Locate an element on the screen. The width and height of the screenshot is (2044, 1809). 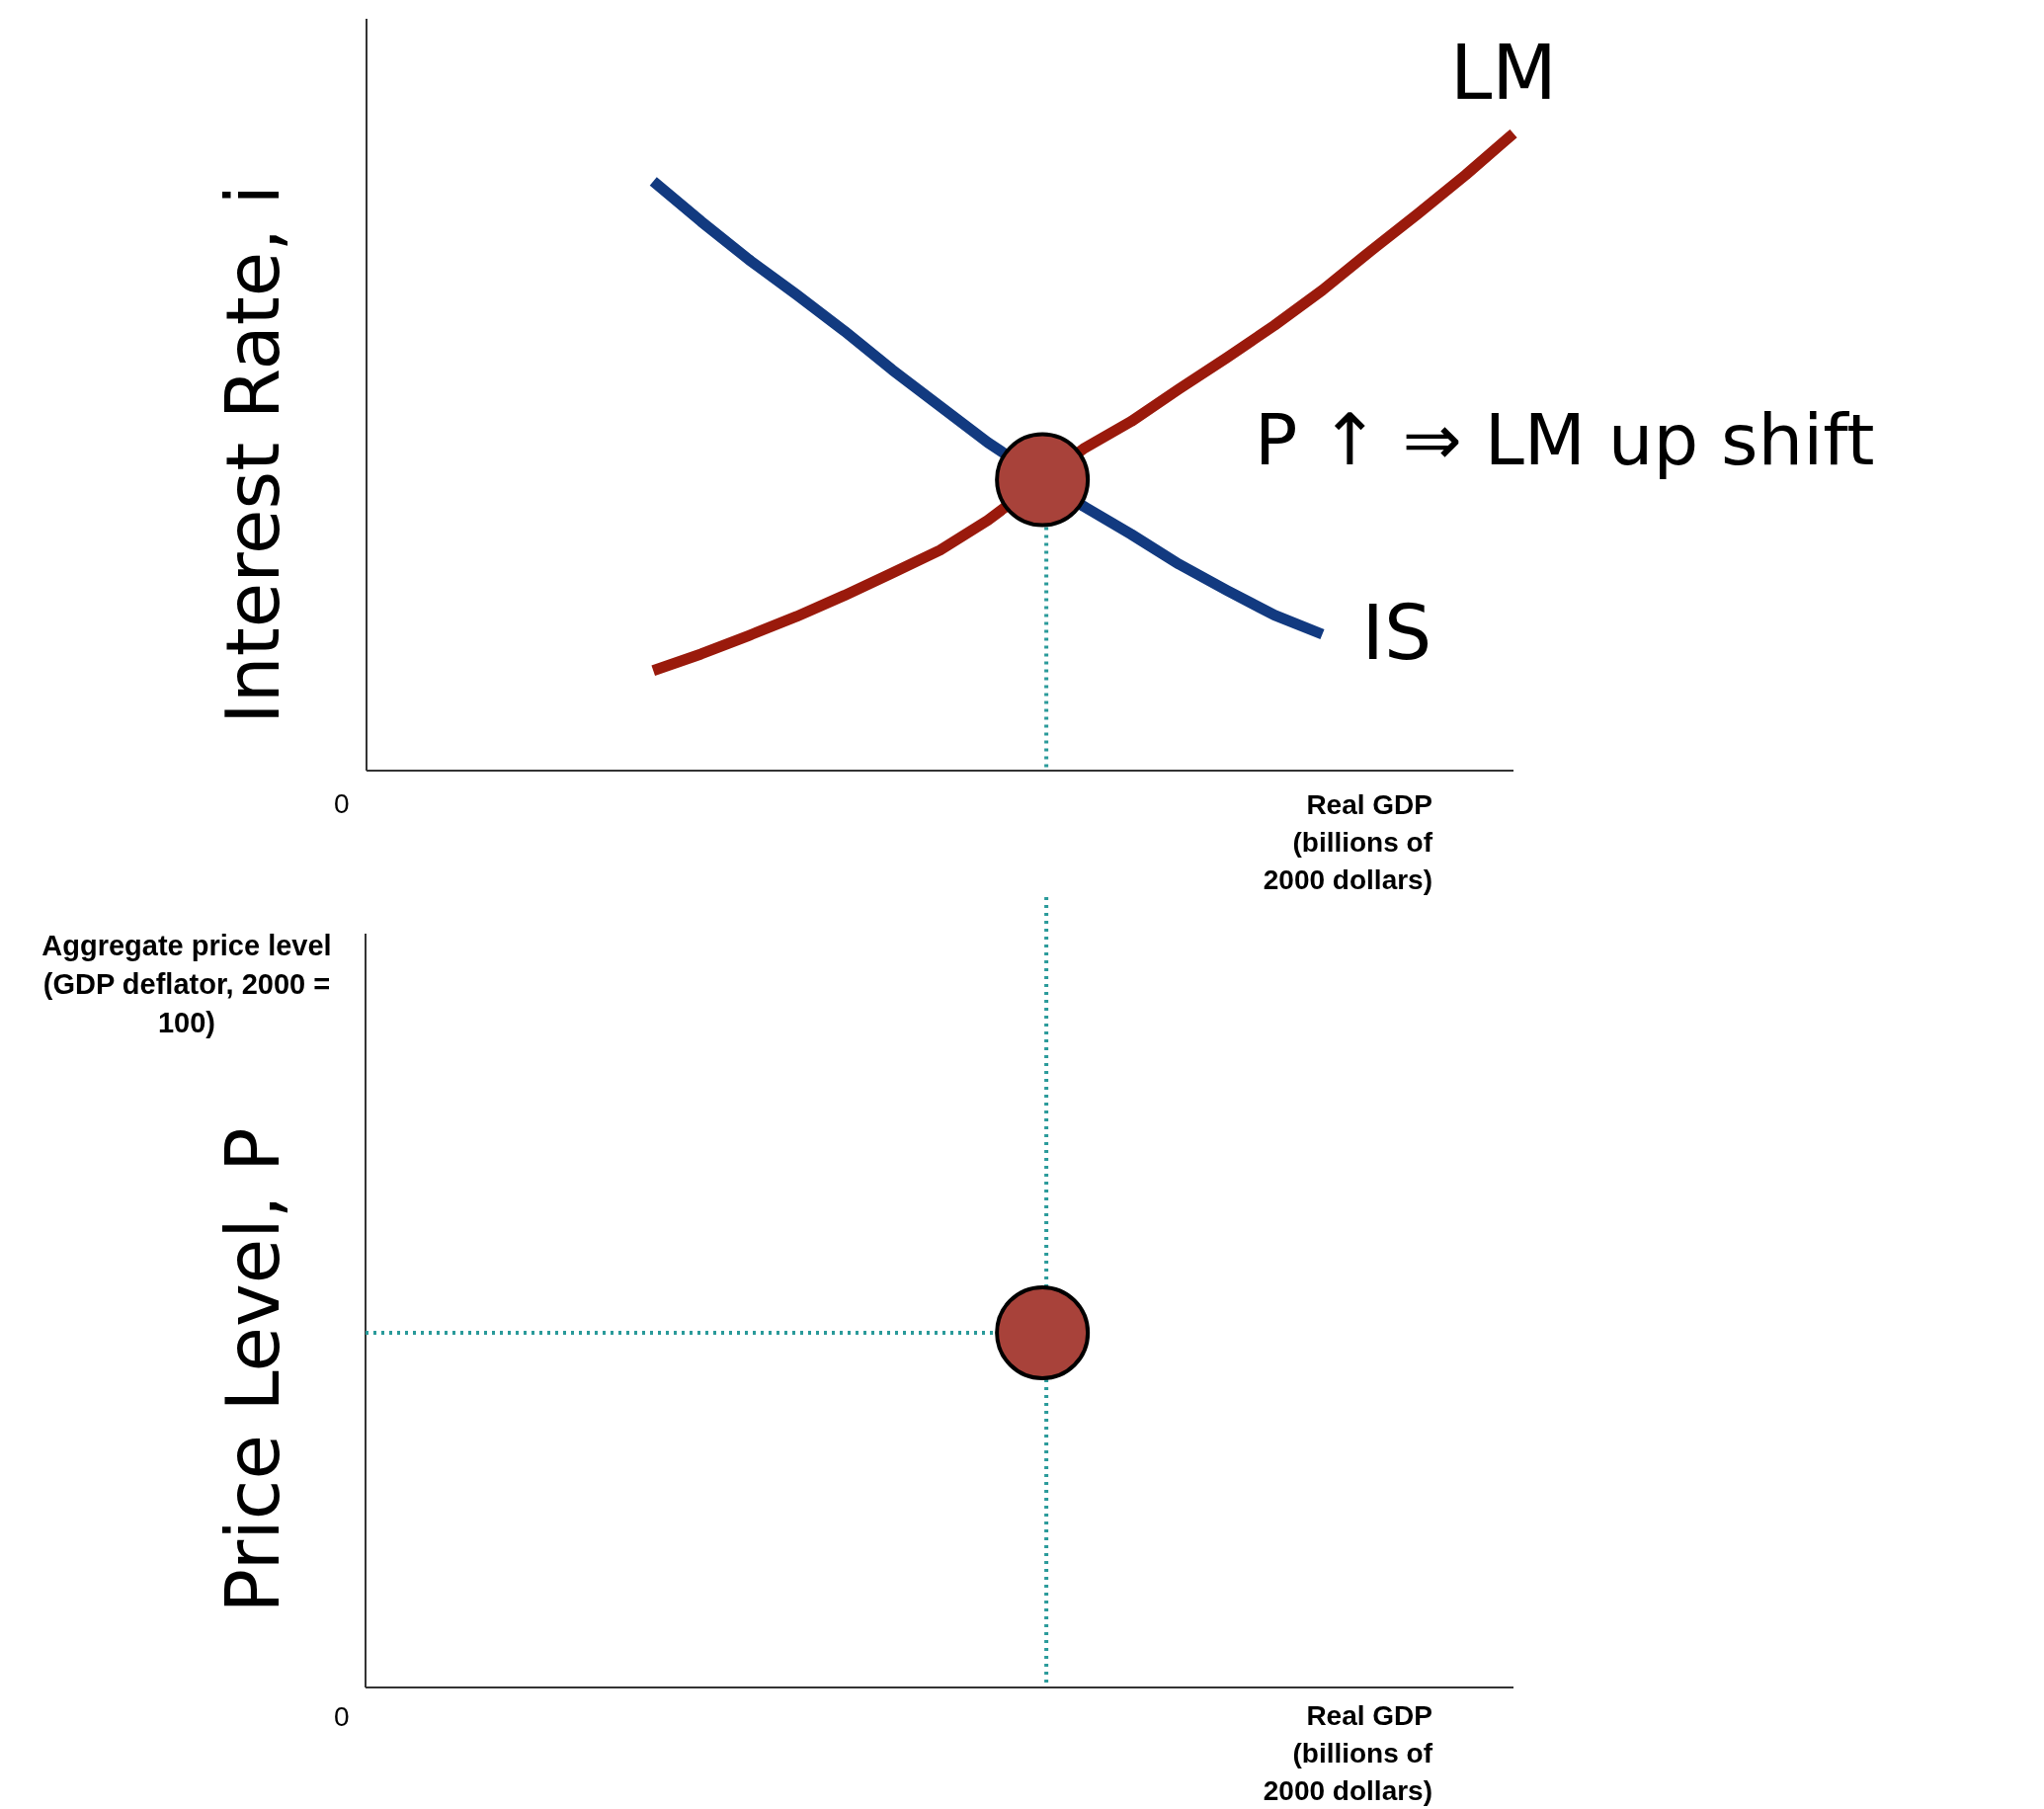
y-axis-title: Interest Rate, i is located at coordinates (253, 455).